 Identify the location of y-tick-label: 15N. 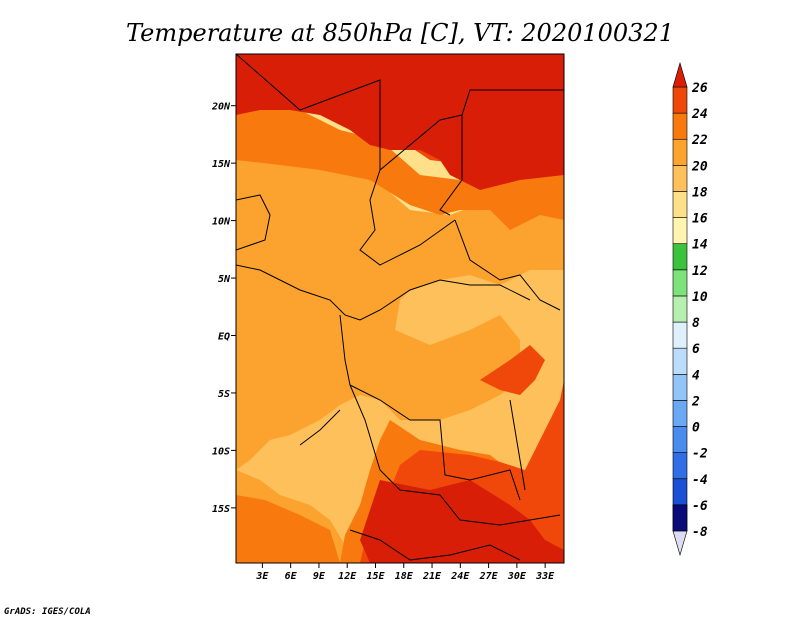
(221, 164).